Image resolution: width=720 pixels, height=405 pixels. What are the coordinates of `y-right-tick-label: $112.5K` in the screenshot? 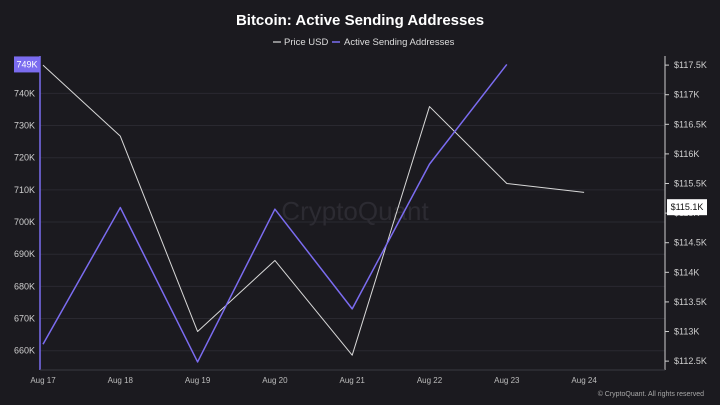 It's located at (690, 361).